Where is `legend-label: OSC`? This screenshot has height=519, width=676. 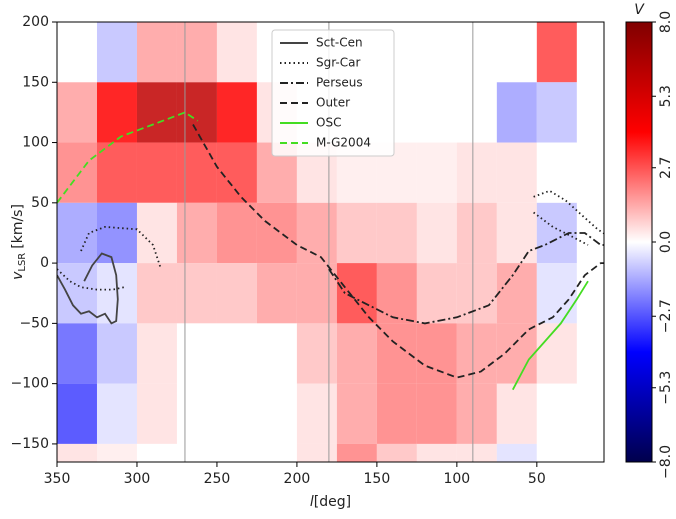
legend-label: OSC is located at coordinates (328, 123).